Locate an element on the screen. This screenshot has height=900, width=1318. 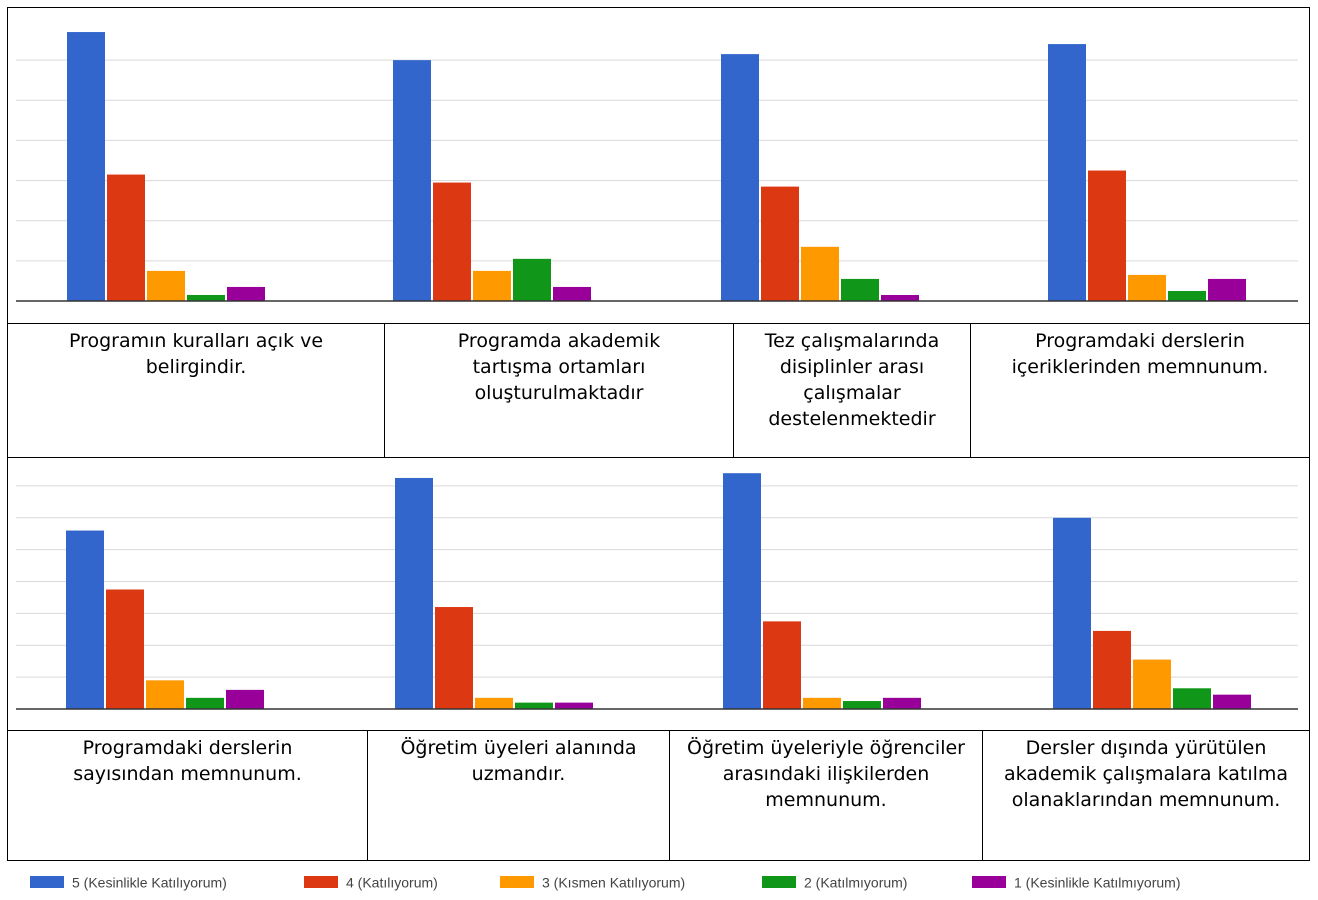
legend-item: 5 (Kesinlikle Katılıyorum) is located at coordinates (128, 881).